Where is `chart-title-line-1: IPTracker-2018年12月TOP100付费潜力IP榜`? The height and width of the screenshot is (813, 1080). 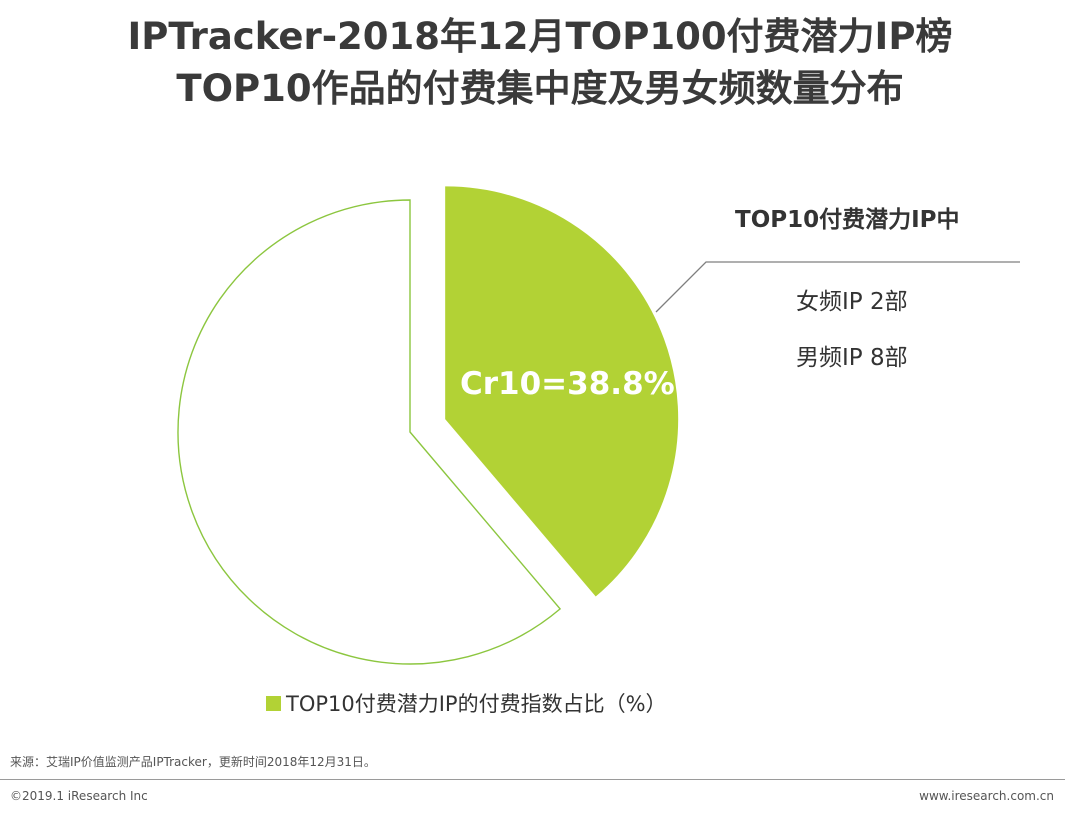 chart-title-line-1: IPTracker-2018年12月TOP100付费潜力IP榜 is located at coordinates (540, 36).